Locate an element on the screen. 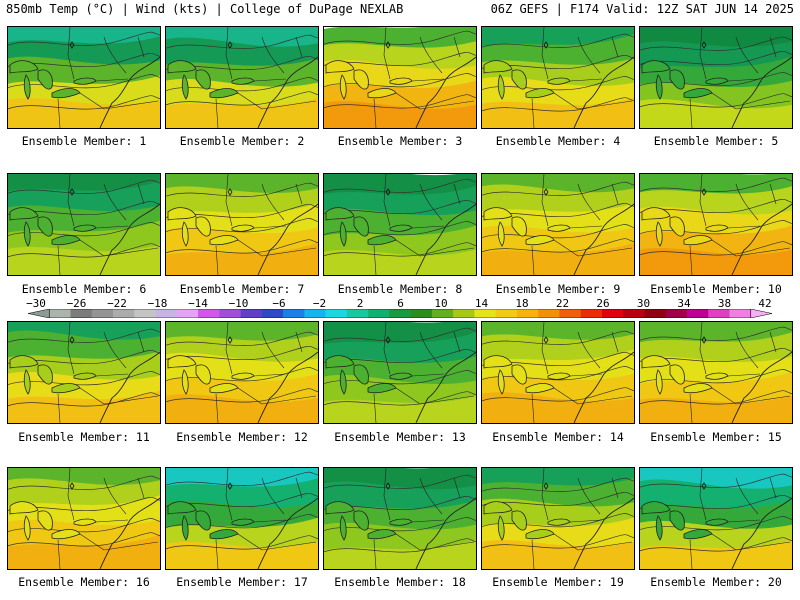 Image resolution: width=800 pixels, height=600 pixels. colorbar-tick-label: −2 is located at coordinates (319, 303).